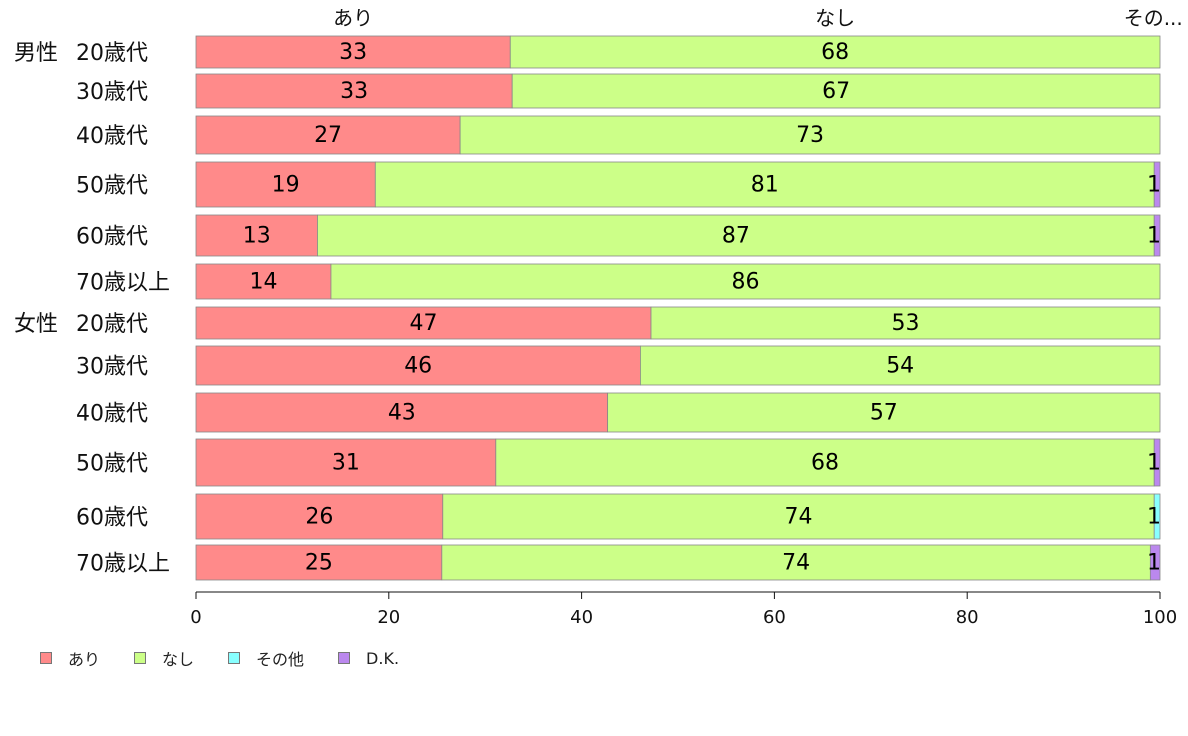 The height and width of the screenshot is (736, 1188). What do you see at coordinates (195, 617) in the screenshot?
I see `x-tick-label: 0` at bounding box center [195, 617].